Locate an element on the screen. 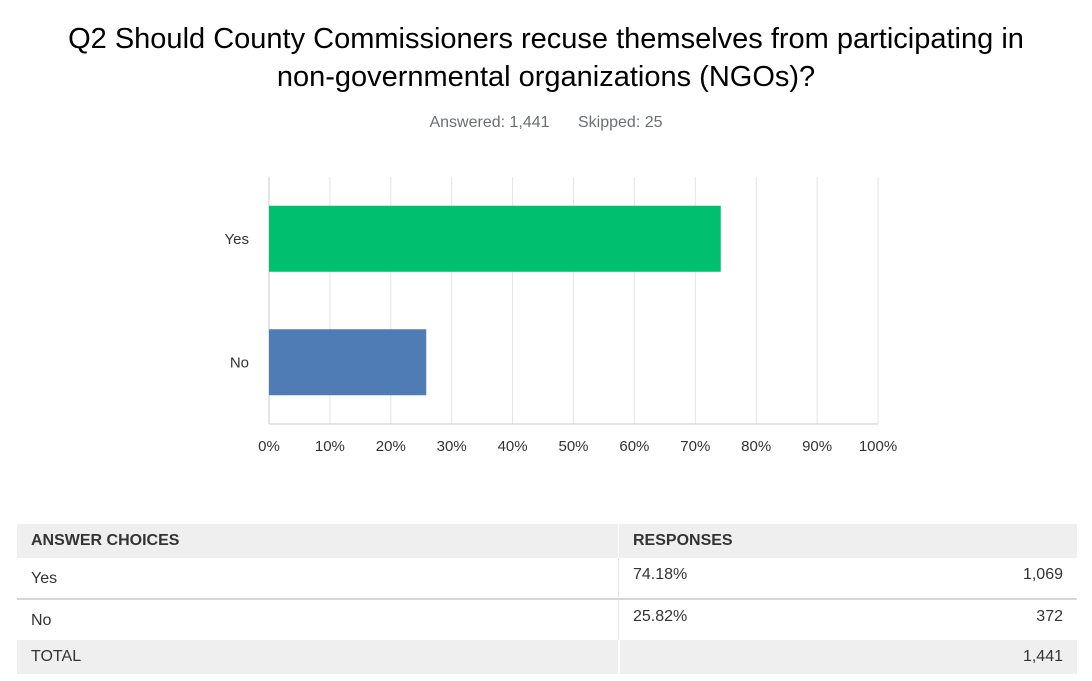  x-tick-label: 70% is located at coordinates (695, 446).